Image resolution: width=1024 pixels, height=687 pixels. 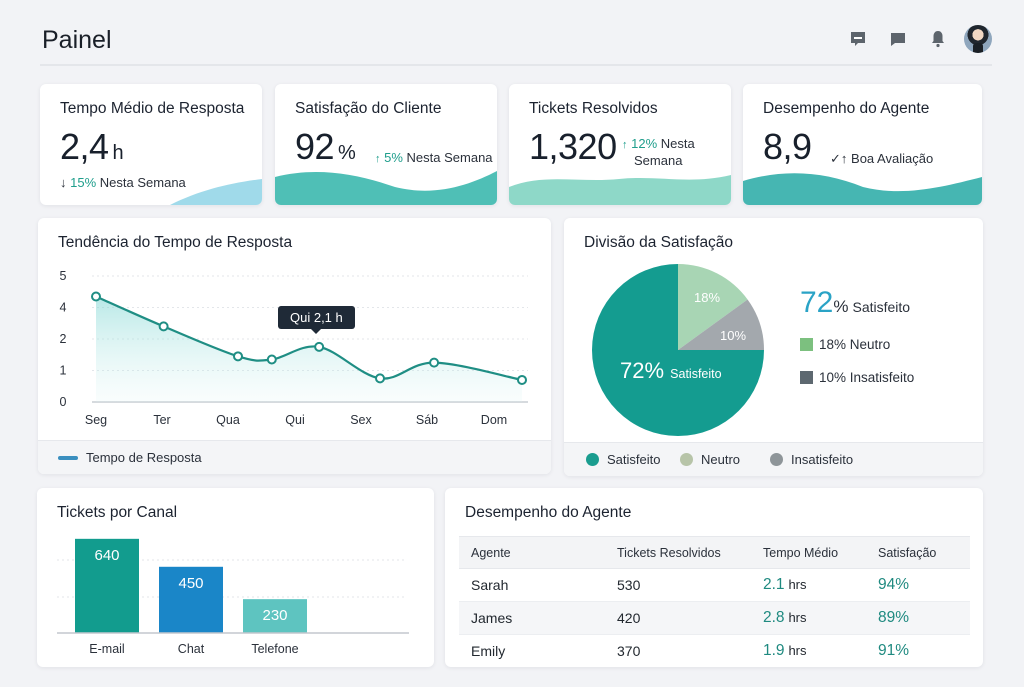 I want to click on x-tick-label: E-mail, so click(x=106, y=649).